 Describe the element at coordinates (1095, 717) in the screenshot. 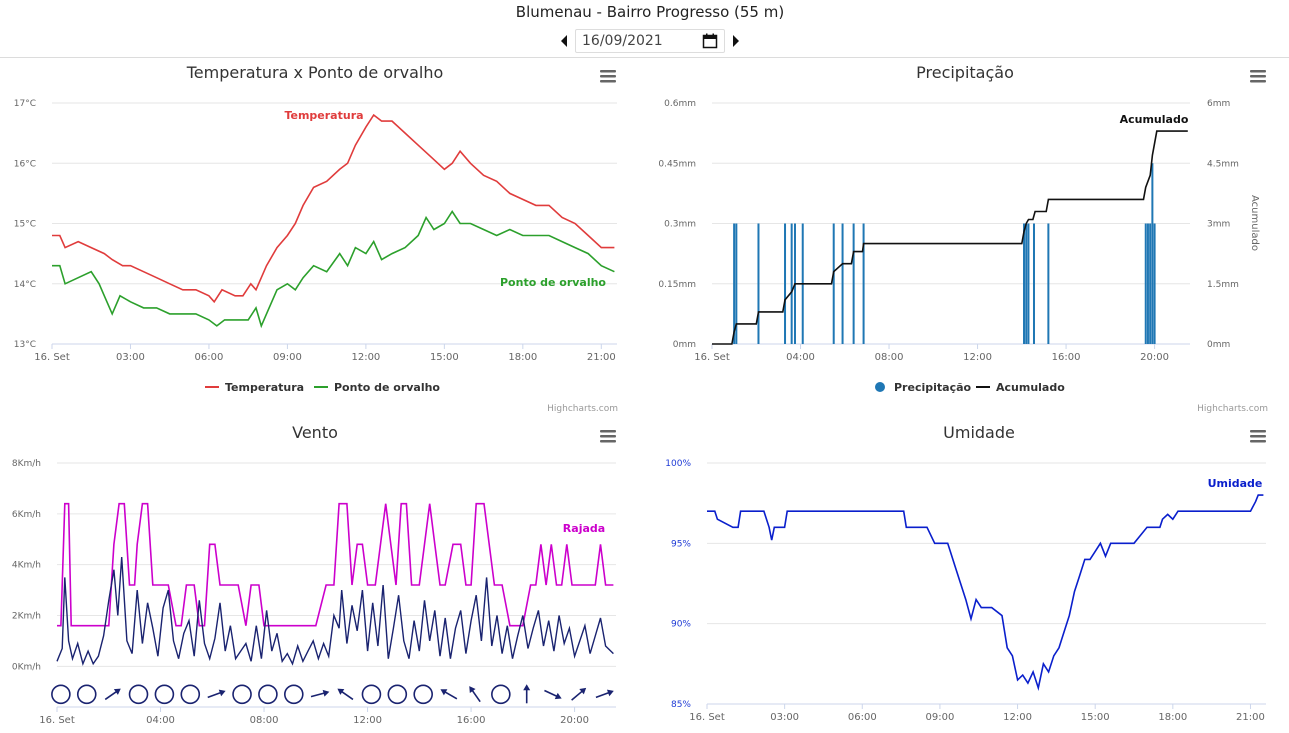

I see `x-tick-label: 15:00` at that location.